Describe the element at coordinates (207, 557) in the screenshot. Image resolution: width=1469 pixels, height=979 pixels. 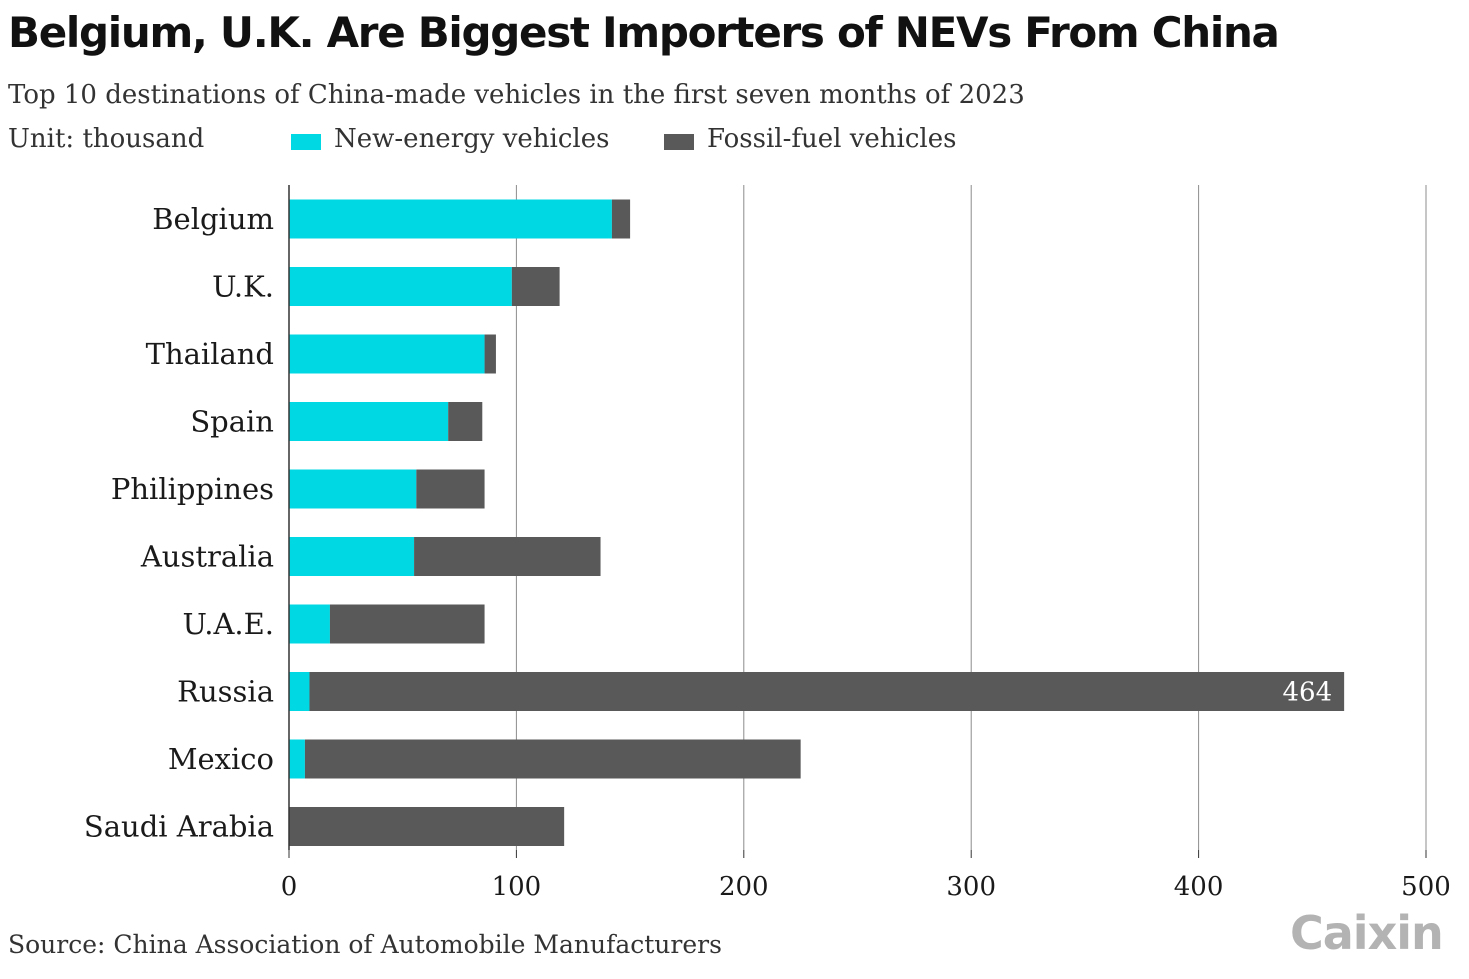
I see `category-label: Australia` at that location.